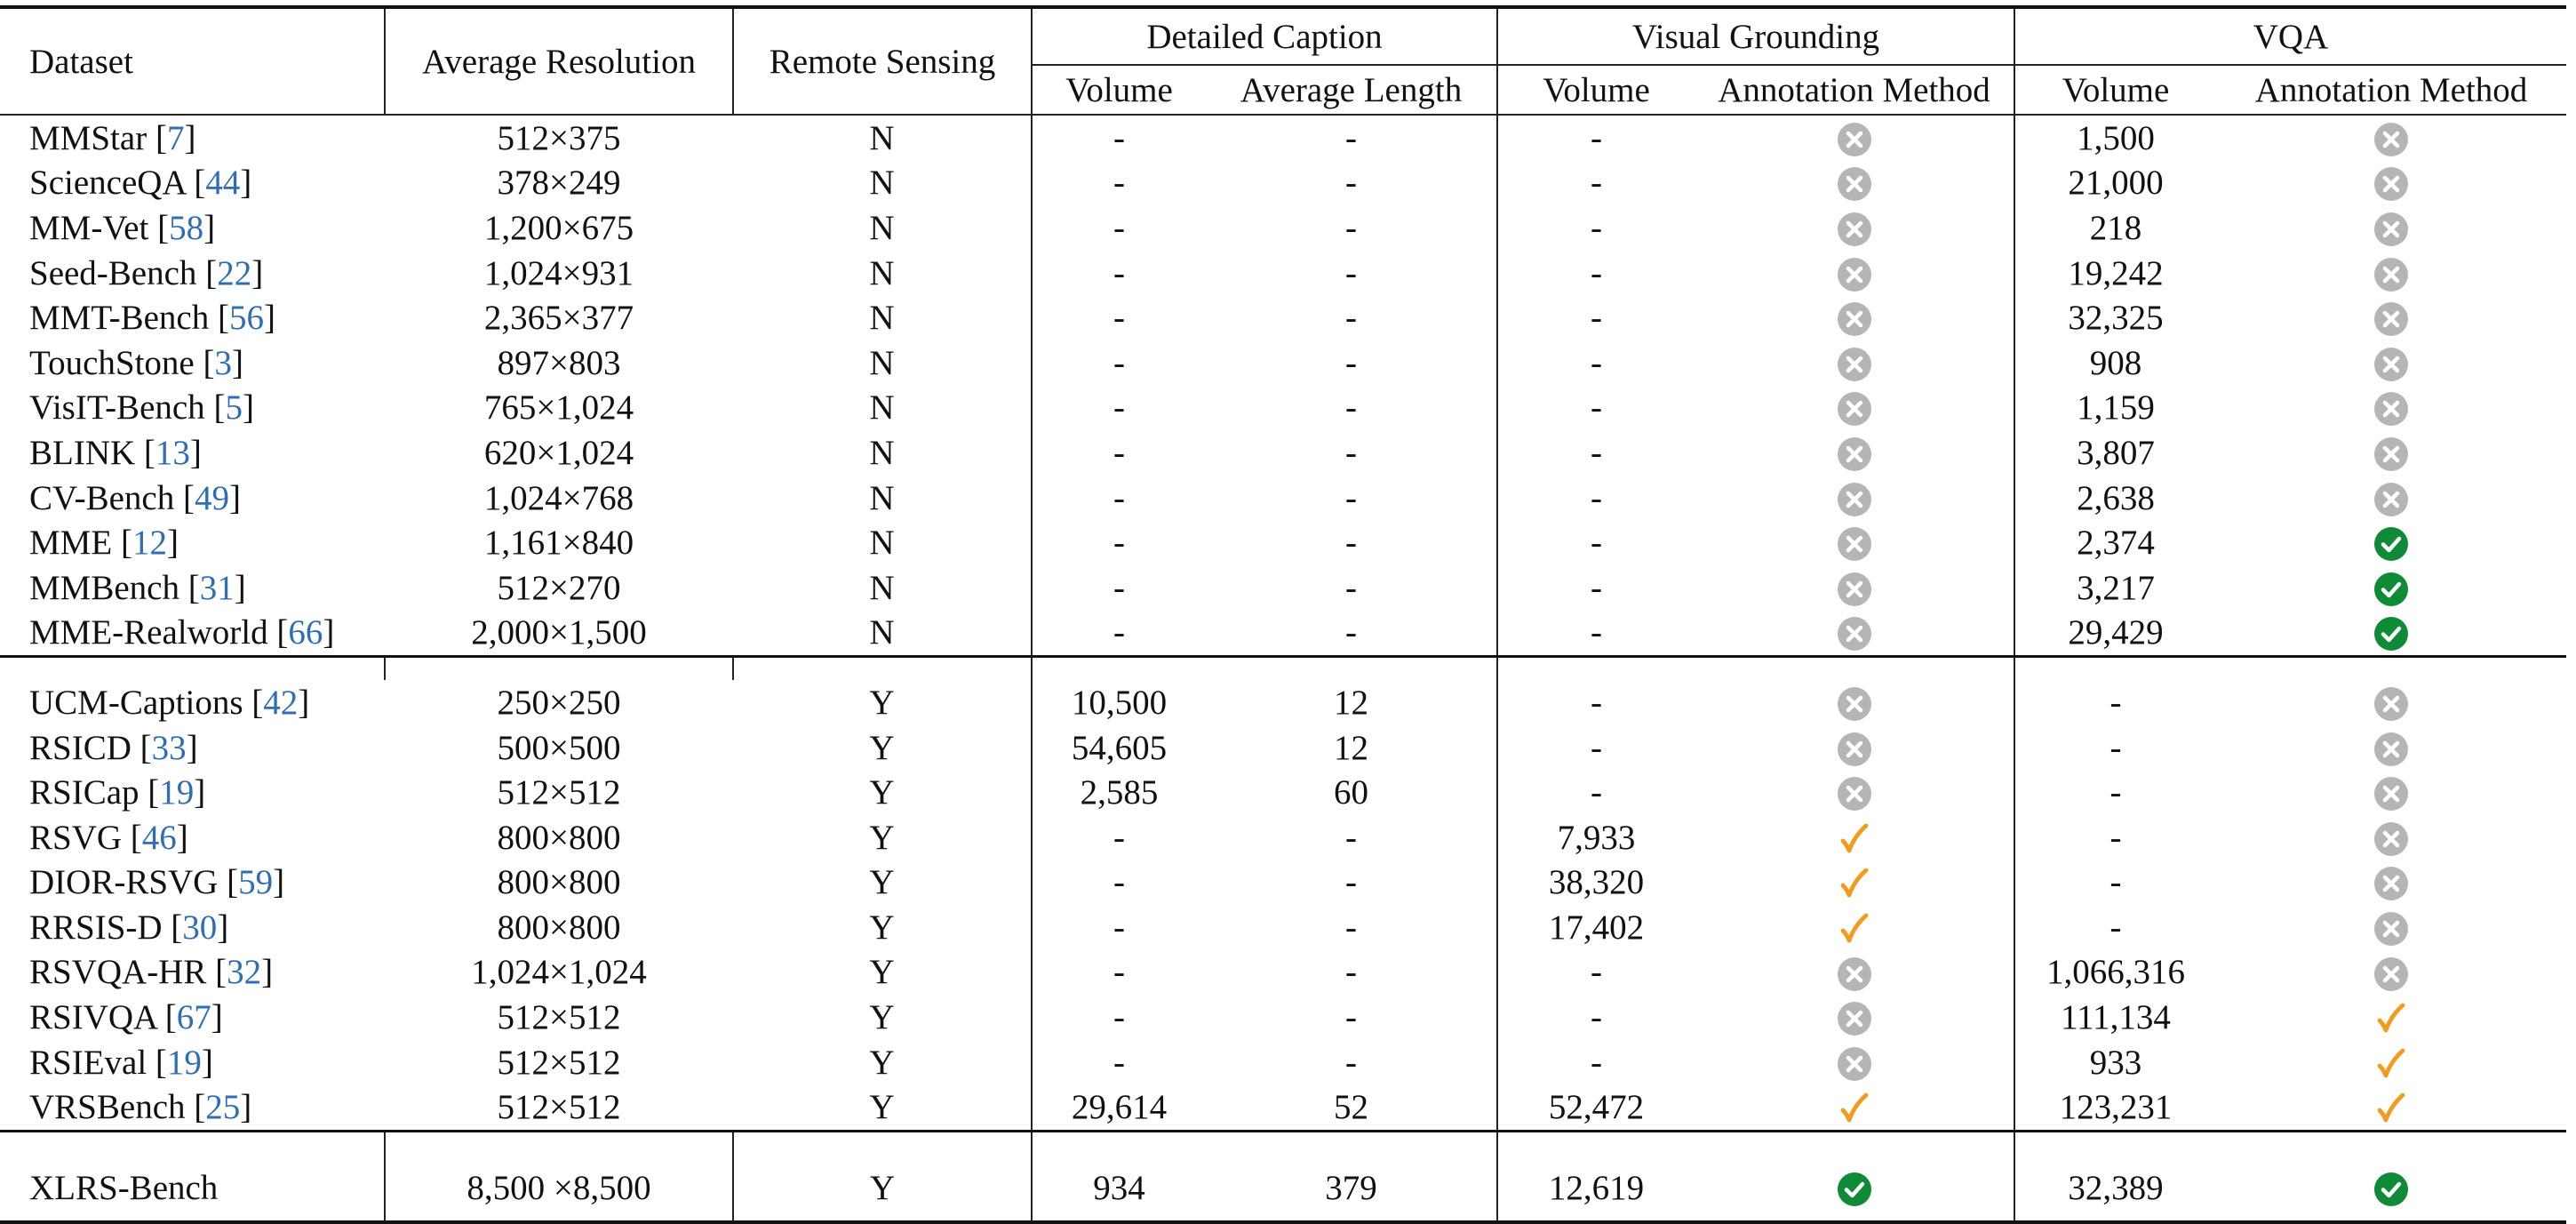 This screenshot has width=2576, height=1224. I want to click on citation-link: 31, so click(217, 587).